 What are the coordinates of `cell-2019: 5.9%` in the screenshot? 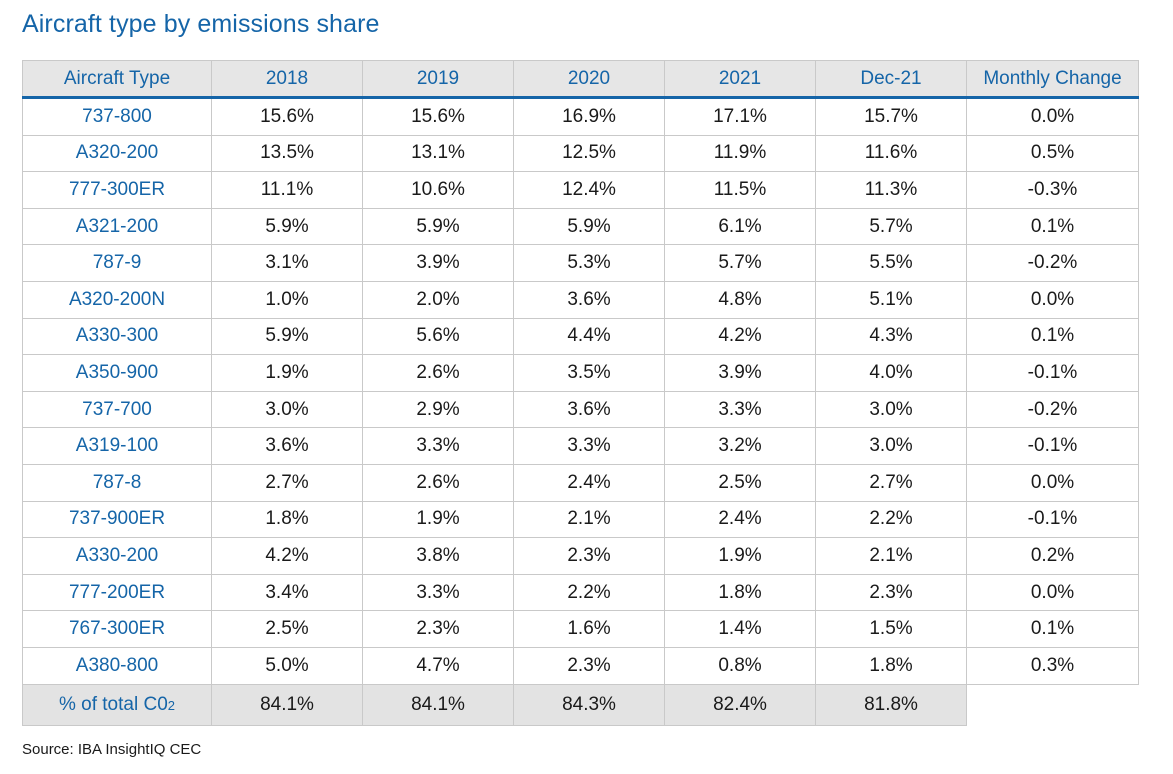 It's located at (438, 226).